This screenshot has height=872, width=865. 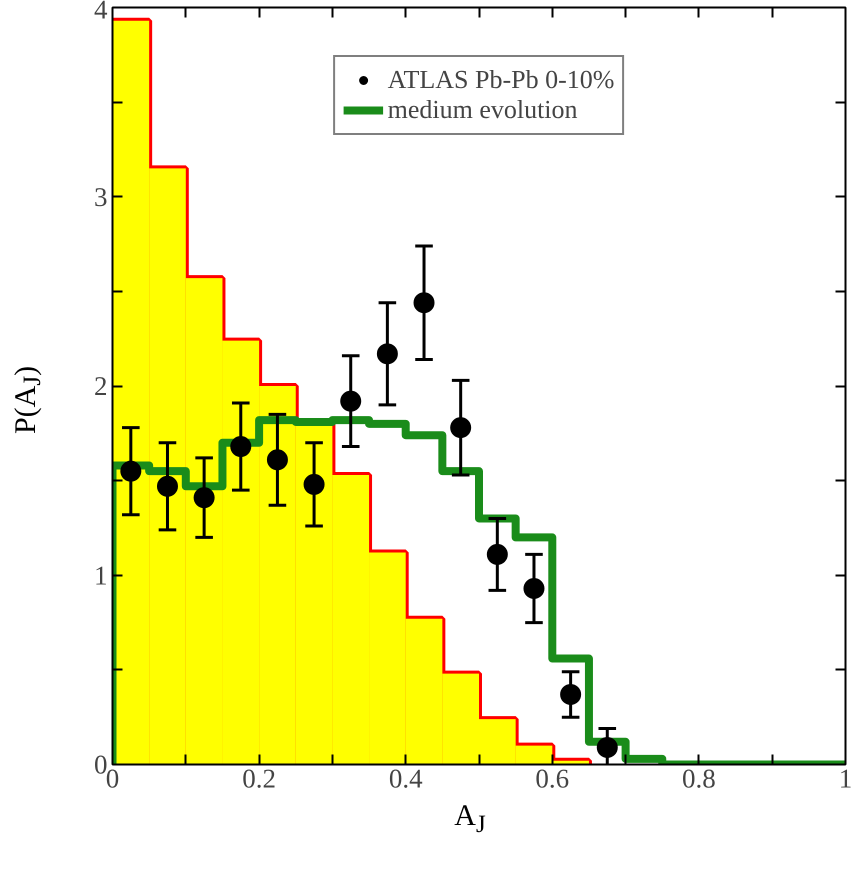 What do you see at coordinates (101, 386) in the screenshot?
I see `y-tick-label: 2` at bounding box center [101, 386].